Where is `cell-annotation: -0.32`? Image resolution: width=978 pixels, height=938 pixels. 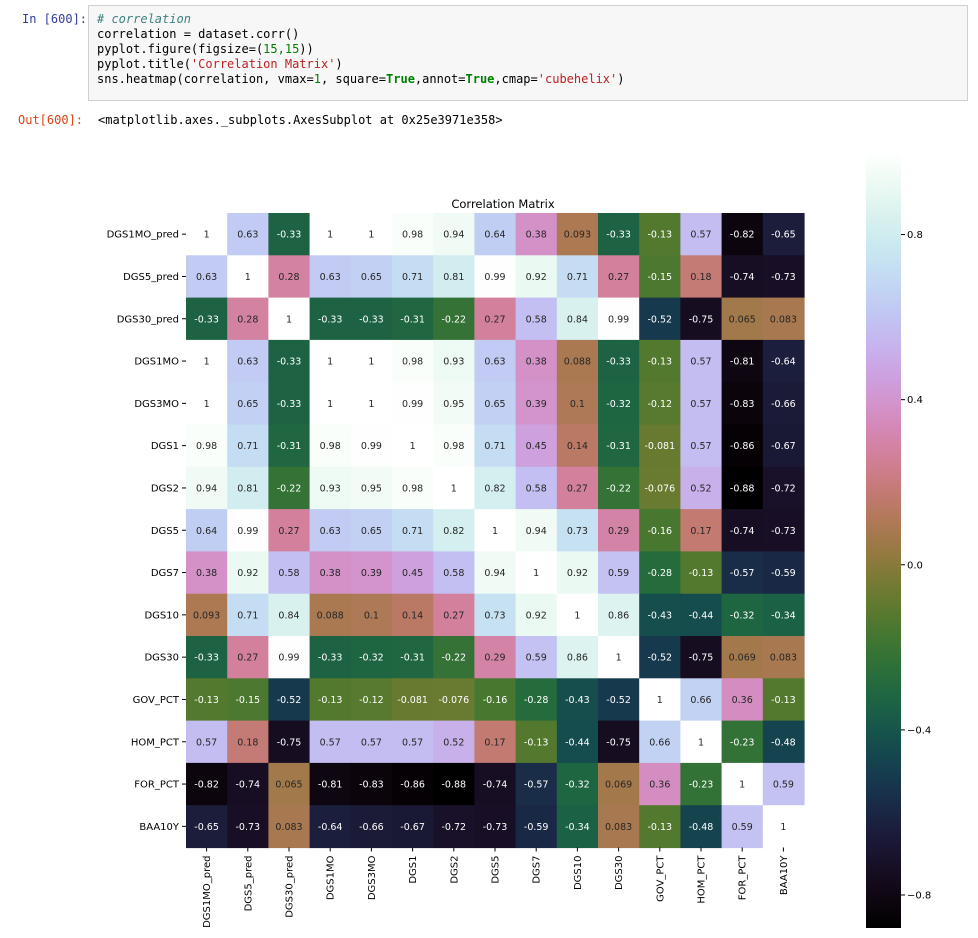
cell-annotation: -0.32 is located at coordinates (577, 785).